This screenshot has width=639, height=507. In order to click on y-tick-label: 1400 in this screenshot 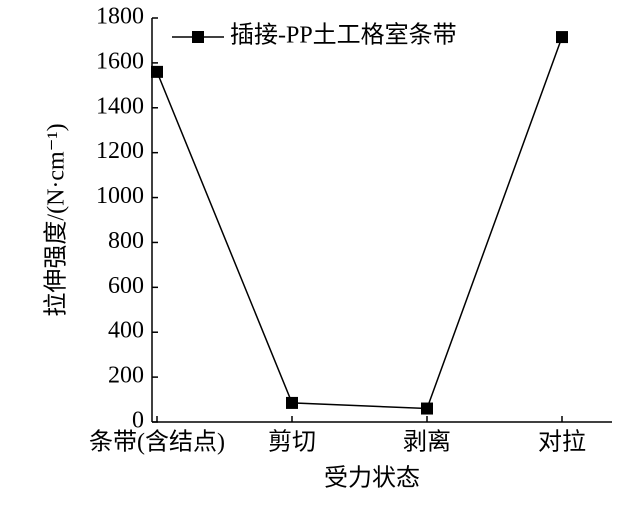, I will do `click(120, 106)`.